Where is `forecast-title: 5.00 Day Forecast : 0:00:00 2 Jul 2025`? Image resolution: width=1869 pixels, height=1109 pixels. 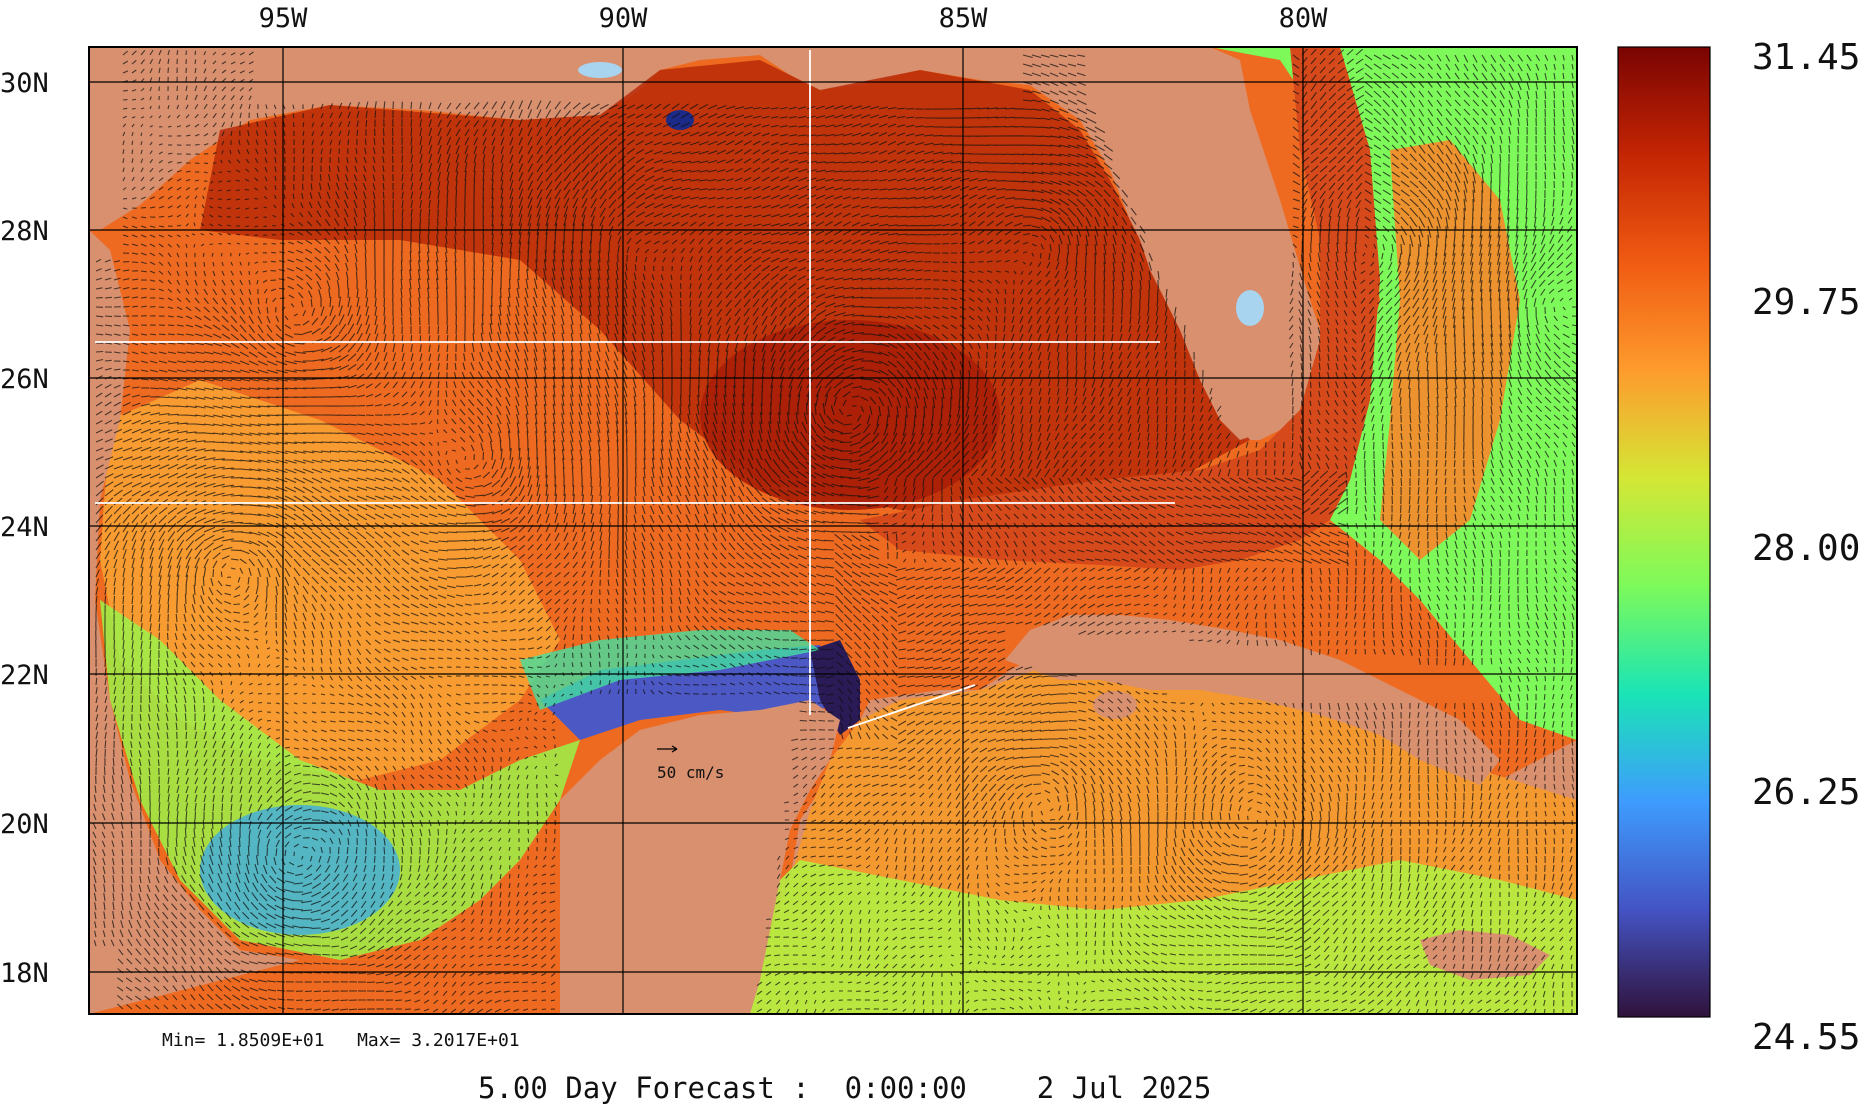 forecast-title: 5.00 Day Forecast : 0:00:00 2 Jul 2025 is located at coordinates (844, 1088).